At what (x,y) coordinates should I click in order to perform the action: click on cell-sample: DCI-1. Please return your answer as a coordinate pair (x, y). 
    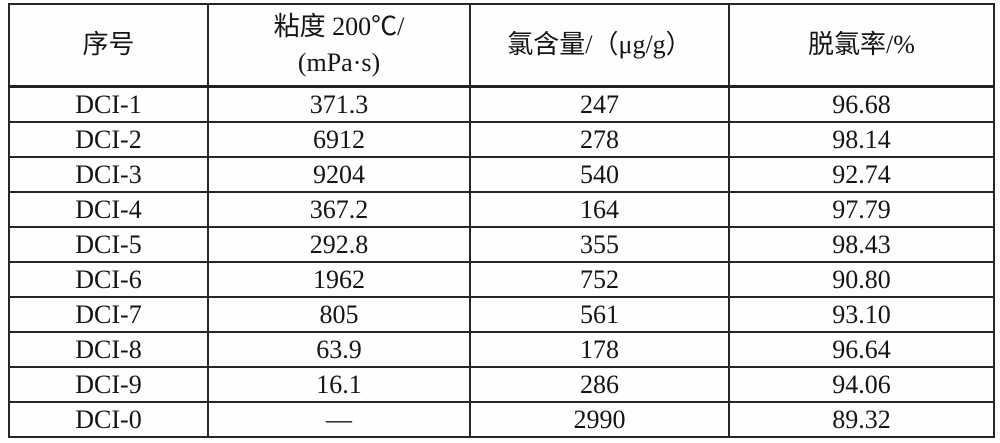
    Looking at the image, I should click on (108, 104).